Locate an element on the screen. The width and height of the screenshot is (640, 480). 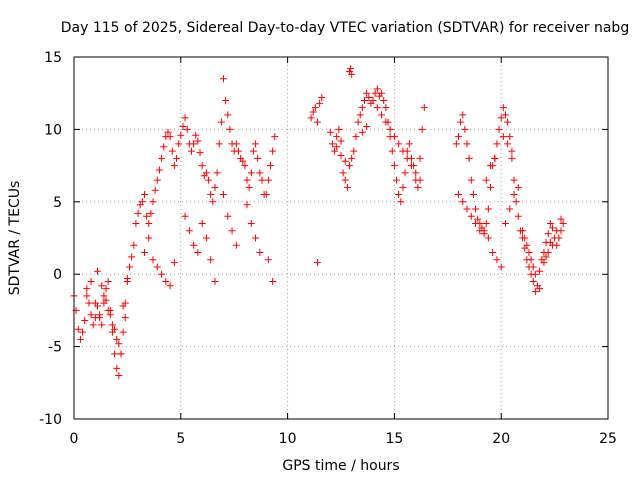
x-tick-label: 5 is located at coordinates (180, 439).